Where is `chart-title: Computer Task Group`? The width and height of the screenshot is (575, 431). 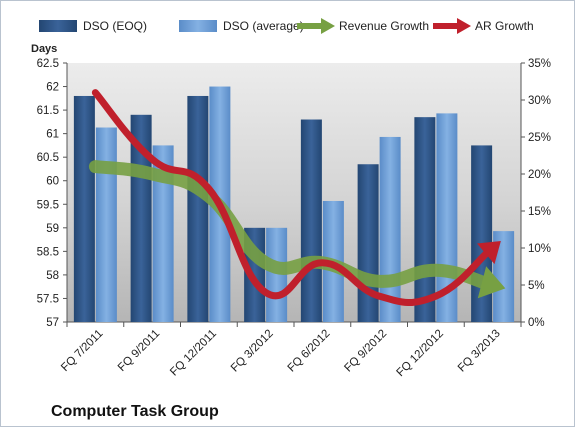
chart-title: Computer Task Group is located at coordinates (135, 411).